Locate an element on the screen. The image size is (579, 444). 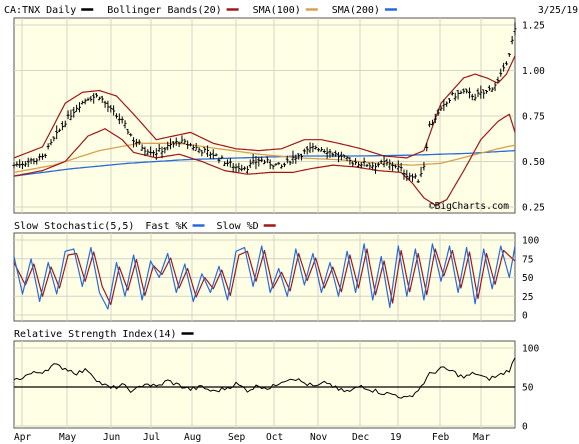
rsi-tick-label: 100 is located at coordinates (530, 349).